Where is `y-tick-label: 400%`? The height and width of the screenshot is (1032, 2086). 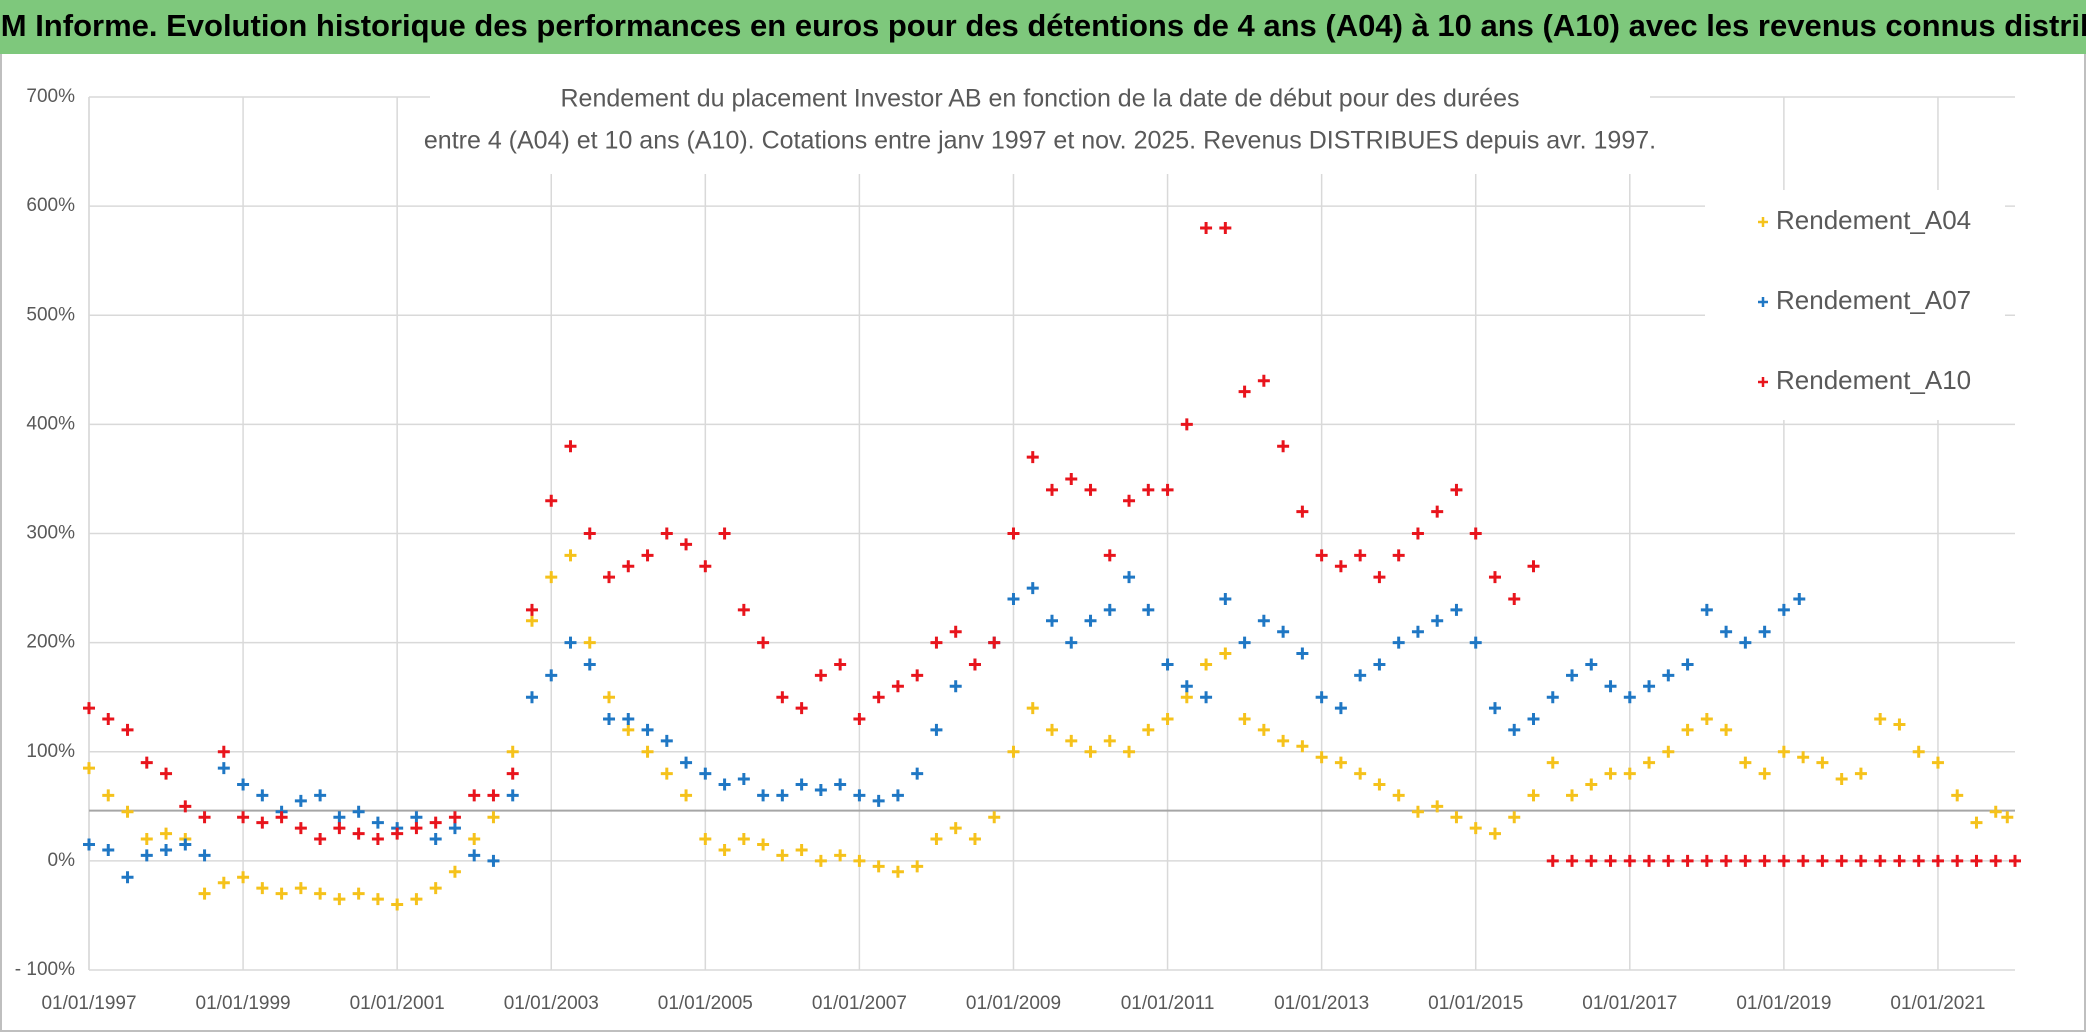 y-tick-label: 400% is located at coordinates (50, 423).